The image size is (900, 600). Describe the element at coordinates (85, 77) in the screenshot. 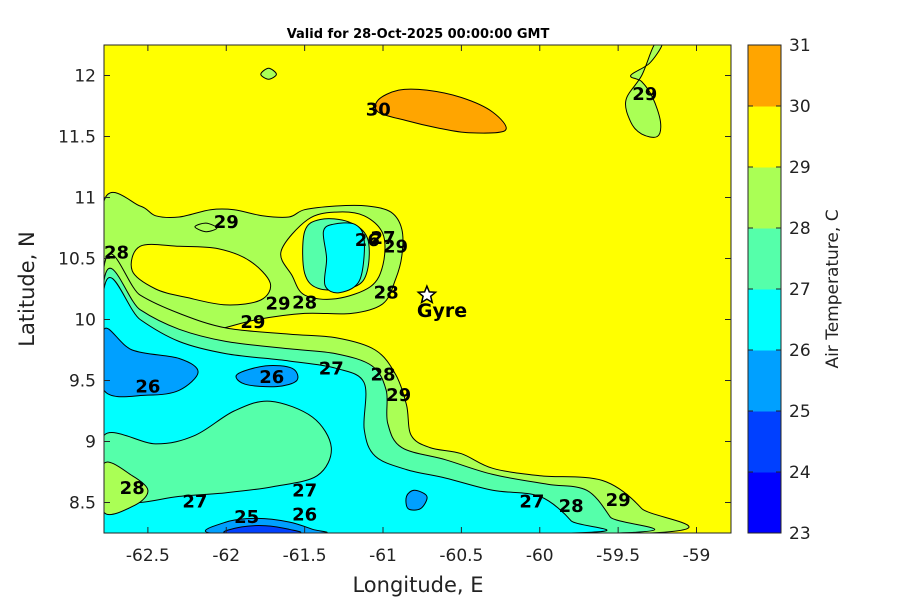

I see `y-tick-label: 12` at that location.